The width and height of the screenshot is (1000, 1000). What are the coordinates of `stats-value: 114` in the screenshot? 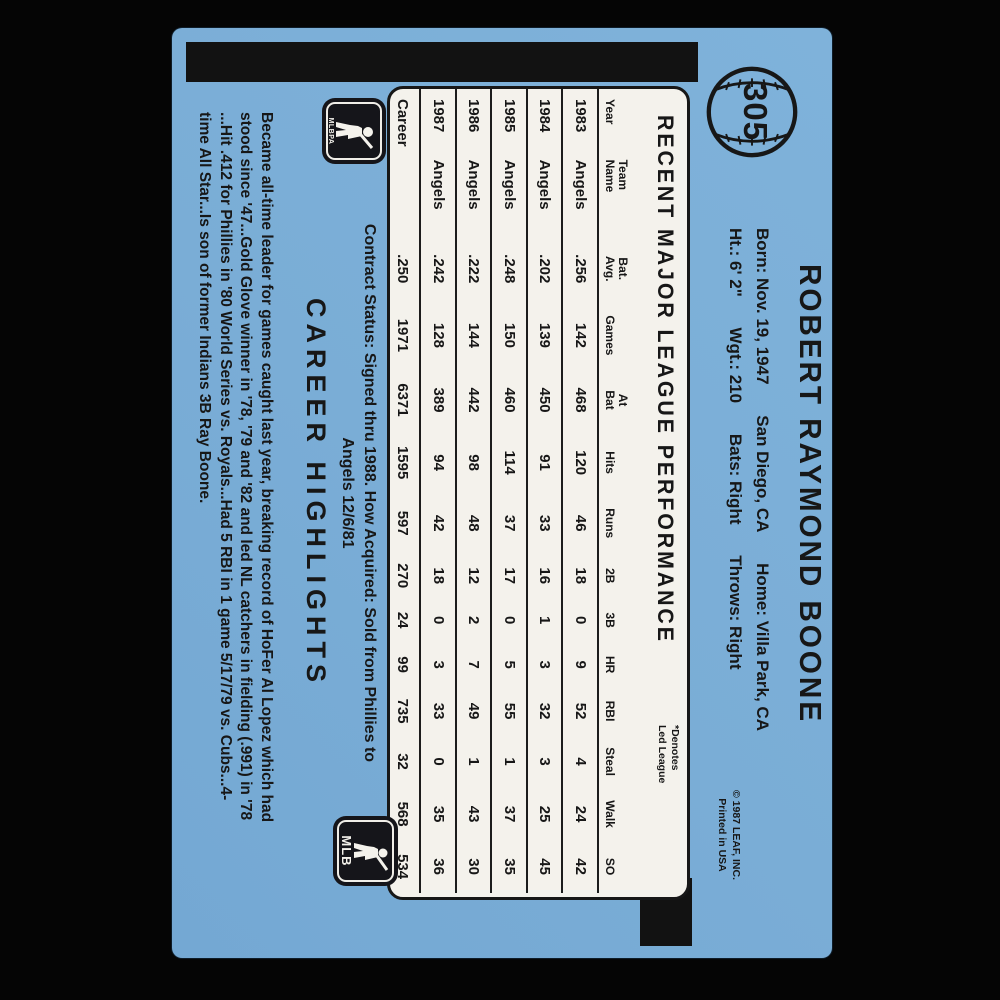 It's located at (510, 462).